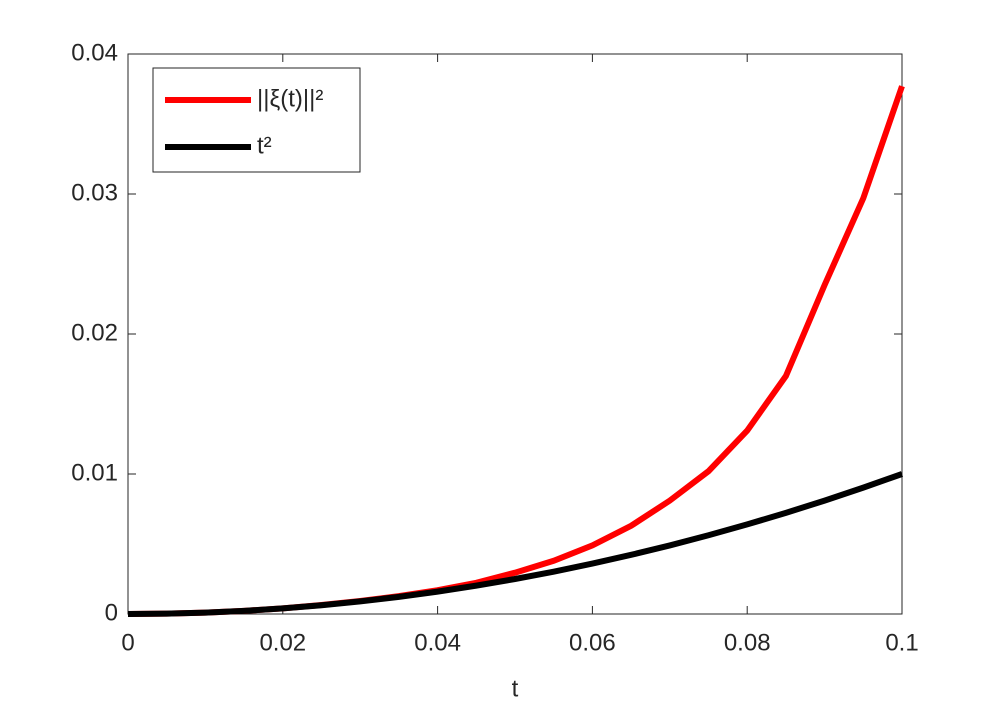  Describe the element at coordinates (592, 642) in the screenshot. I see `x-tick-label: 0.06` at that location.